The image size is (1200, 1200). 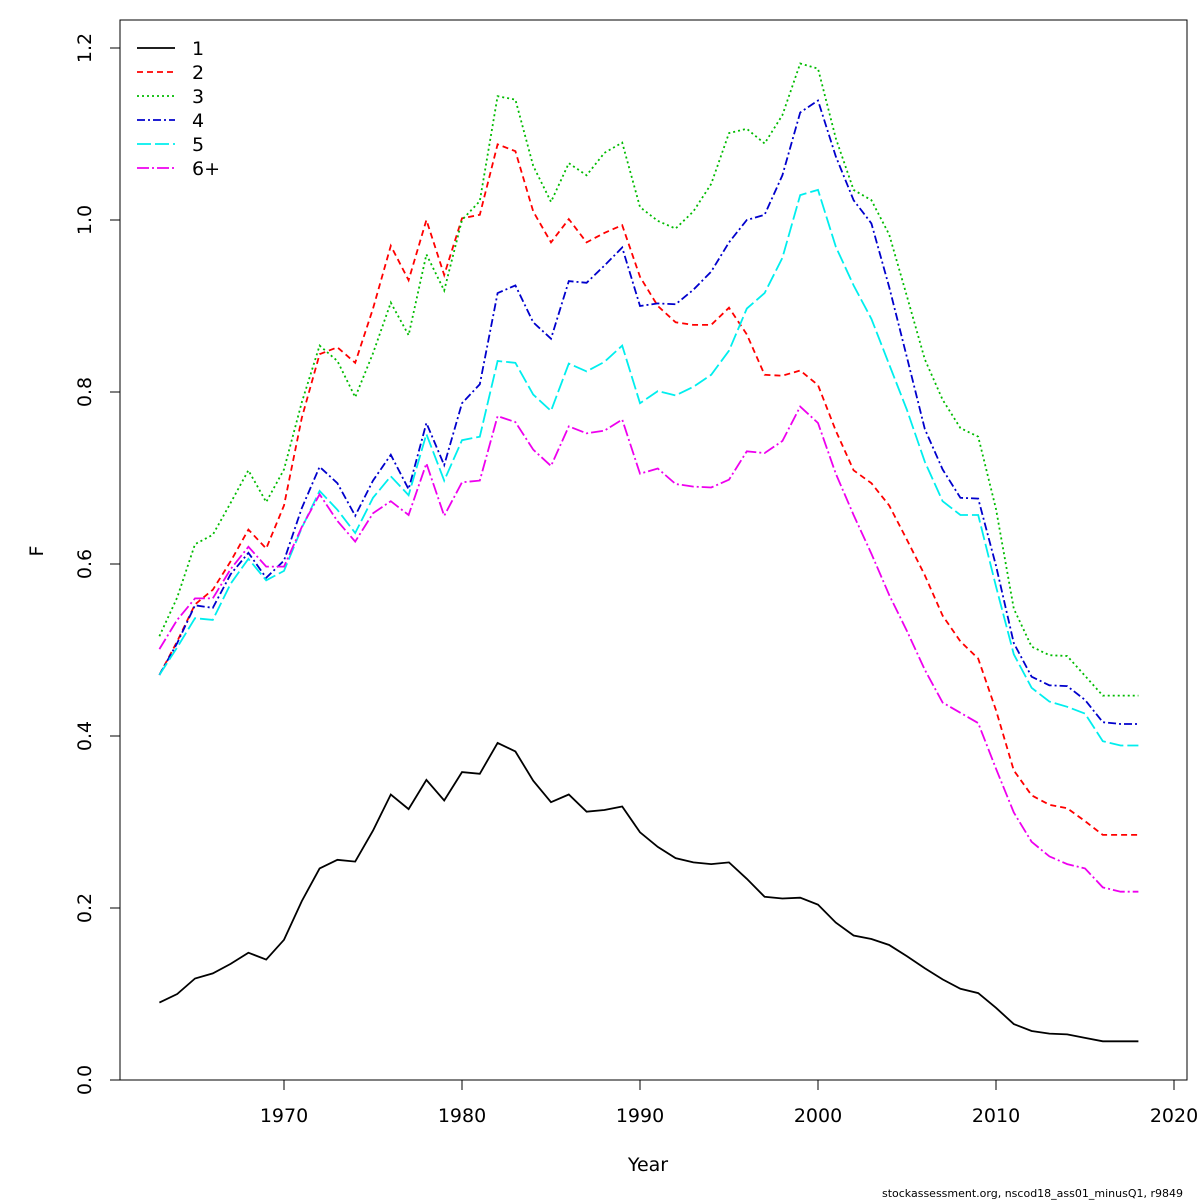 What do you see at coordinates (818, 1116) in the screenshot?
I see `x-tick-label: 2000` at bounding box center [818, 1116].